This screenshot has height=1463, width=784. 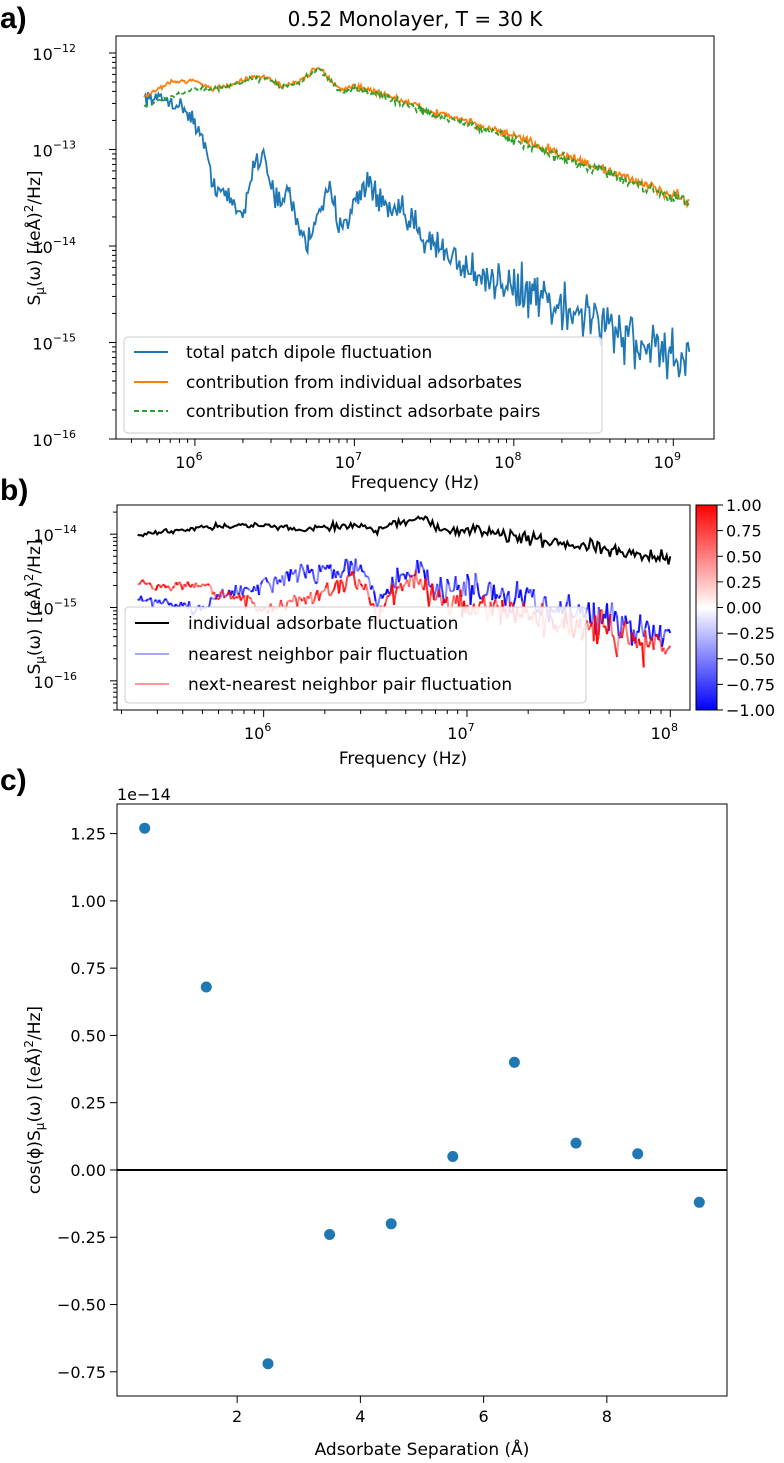 What do you see at coordinates (750, 659) in the screenshot?
I see `colorbar-tick-label-6: −0.50` at bounding box center [750, 659].